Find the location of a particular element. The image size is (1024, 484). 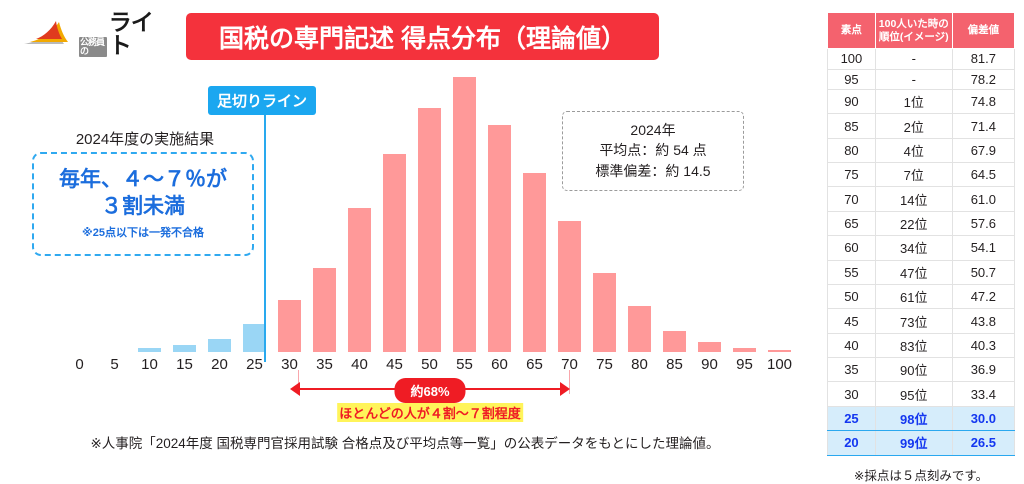

table-cell-rank: 22位 is located at coordinates (913, 223).